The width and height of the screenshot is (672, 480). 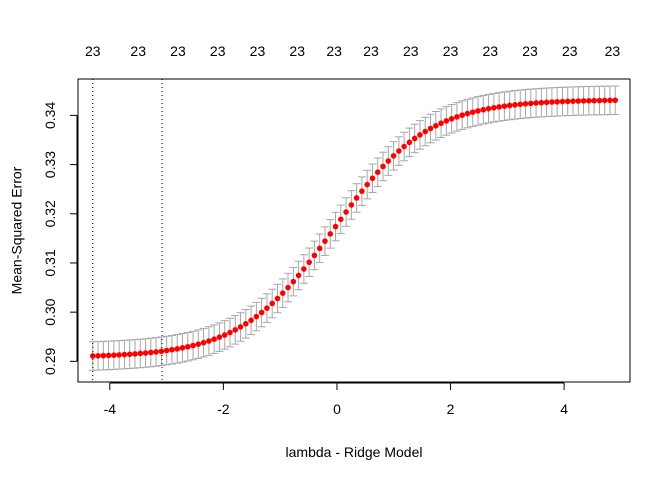 I want to click on x-tick-label: -4, so click(x=110, y=409).